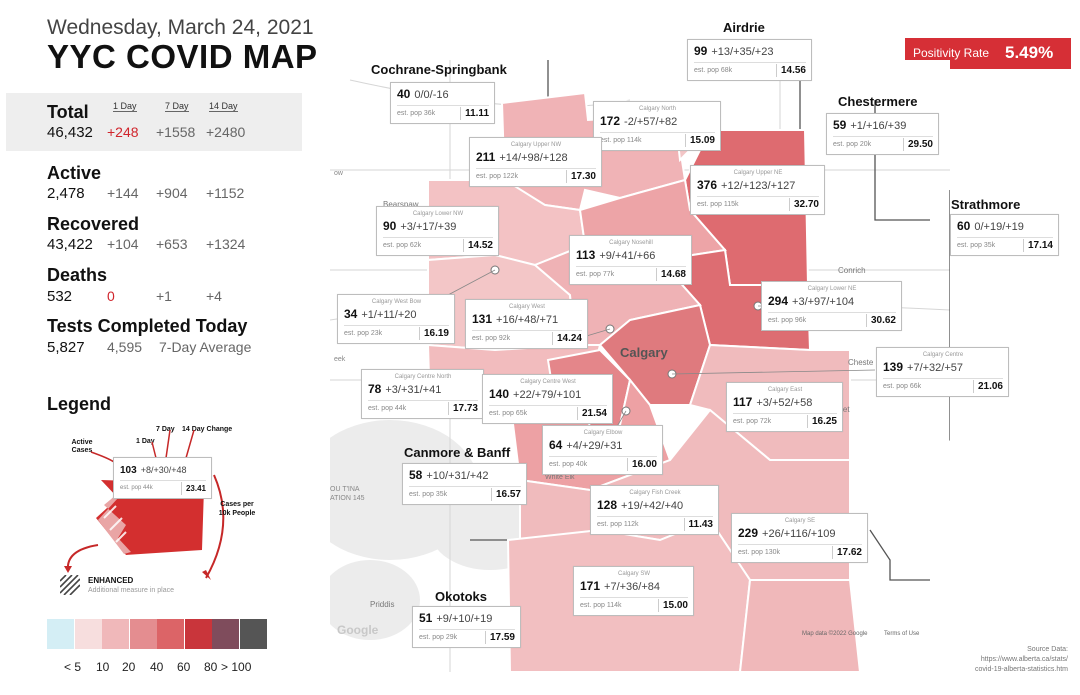 The image size is (1080, 695). I want to click on legend-sample-rate: 23.41, so click(193, 488).